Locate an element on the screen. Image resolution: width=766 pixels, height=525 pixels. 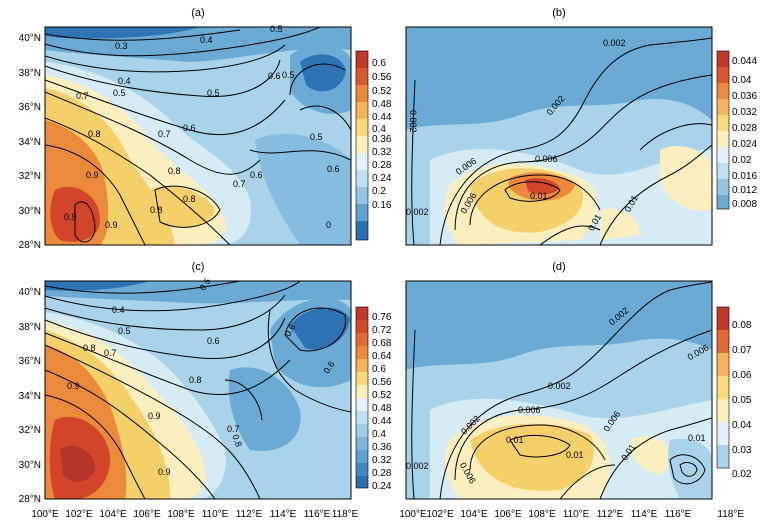
panel-title: (b) is located at coordinates (558, 13).